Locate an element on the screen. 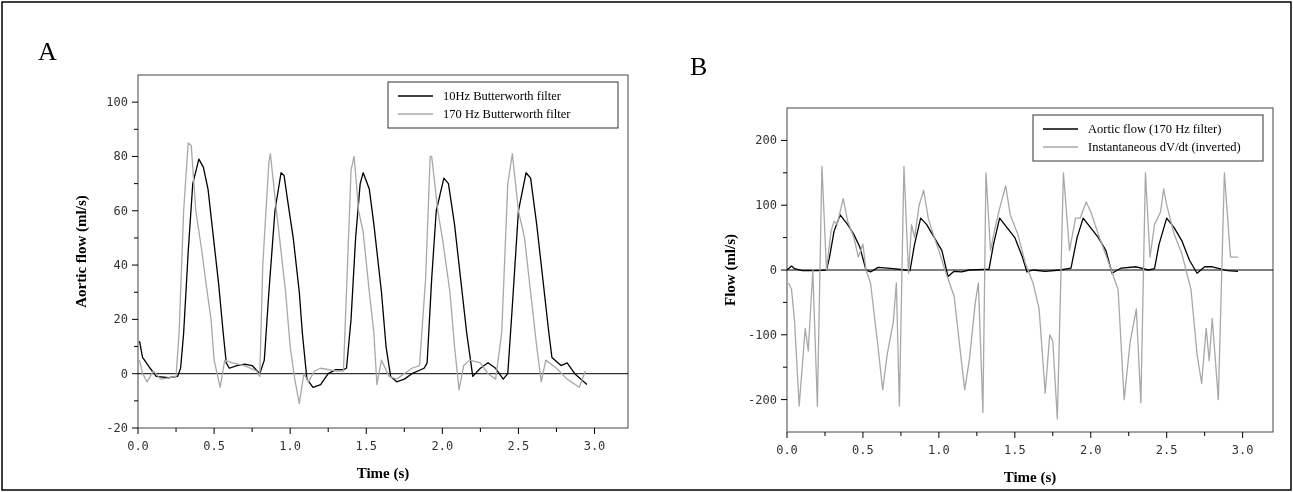  y-tick-label: -20 is located at coordinates (117, 428).